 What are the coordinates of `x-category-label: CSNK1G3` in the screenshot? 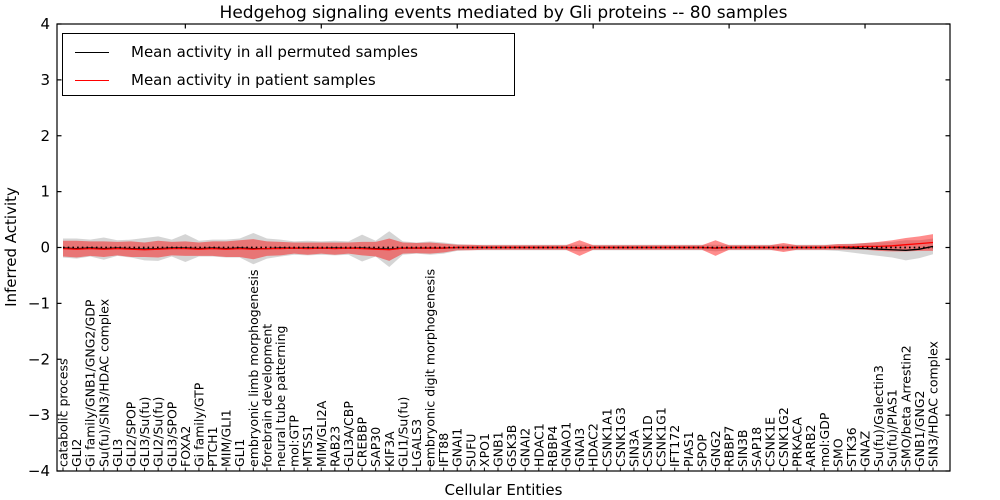 It's located at (620, 437).